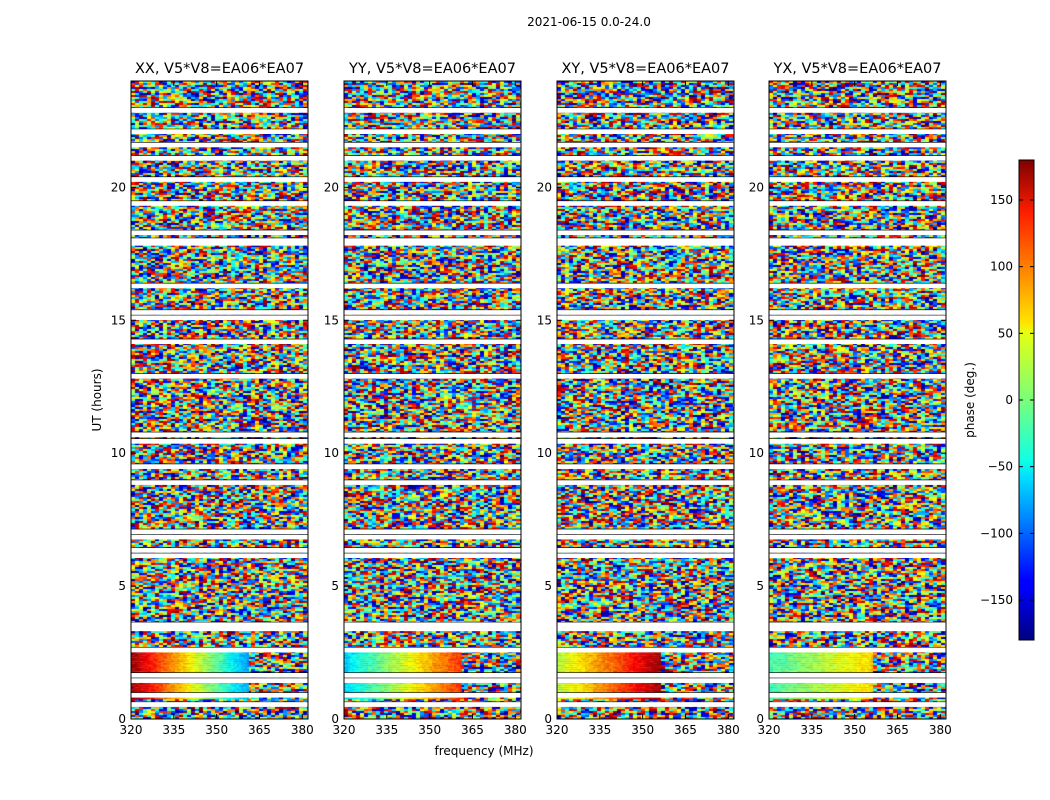  I want to click on x-tick-label: 365, so click(897, 730).